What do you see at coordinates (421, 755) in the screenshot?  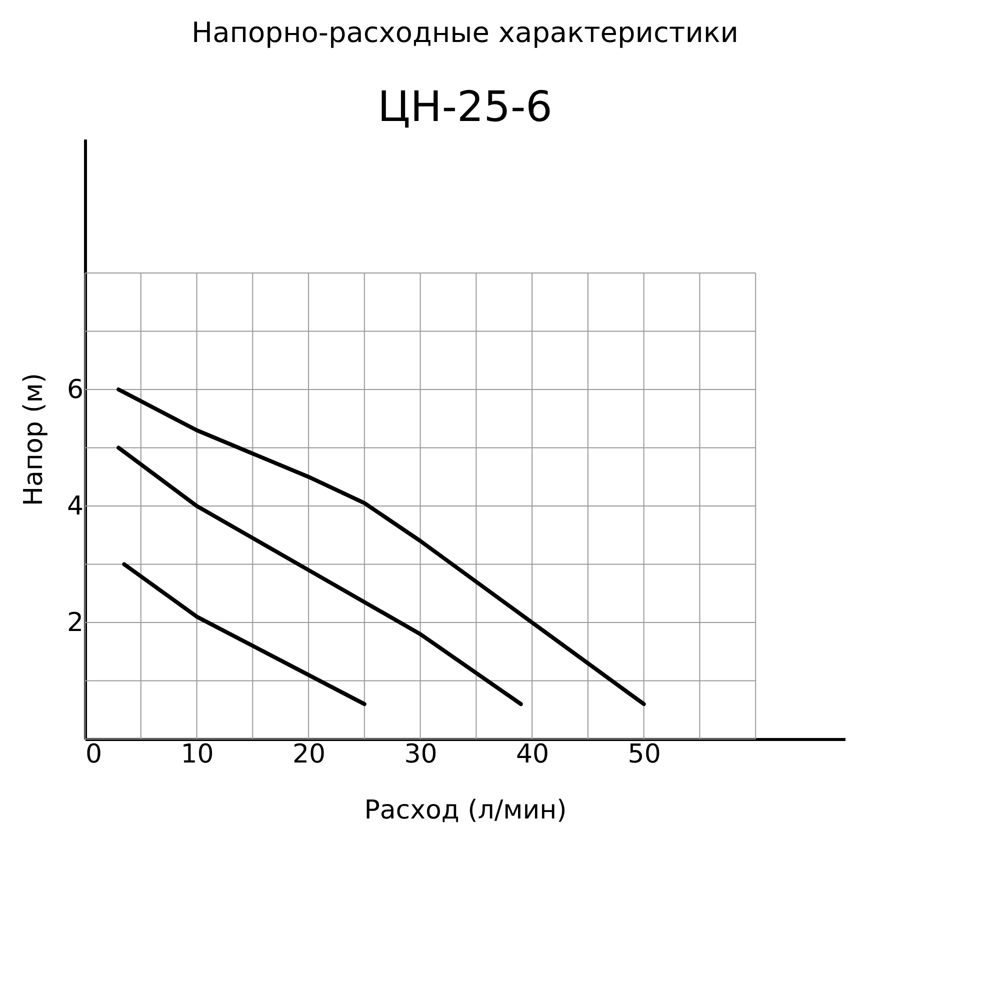 I see `x-tick-label: 30` at bounding box center [421, 755].